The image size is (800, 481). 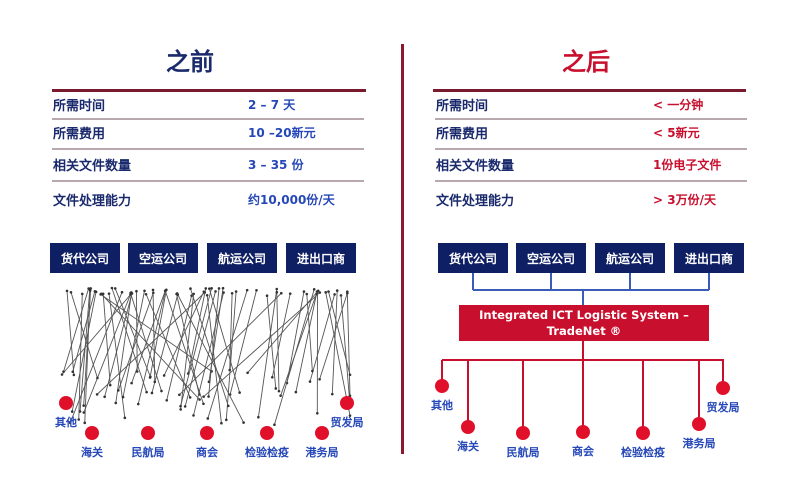 What do you see at coordinates (678, 105) in the screenshot?
I see `row-value: < 一分钟` at bounding box center [678, 105].